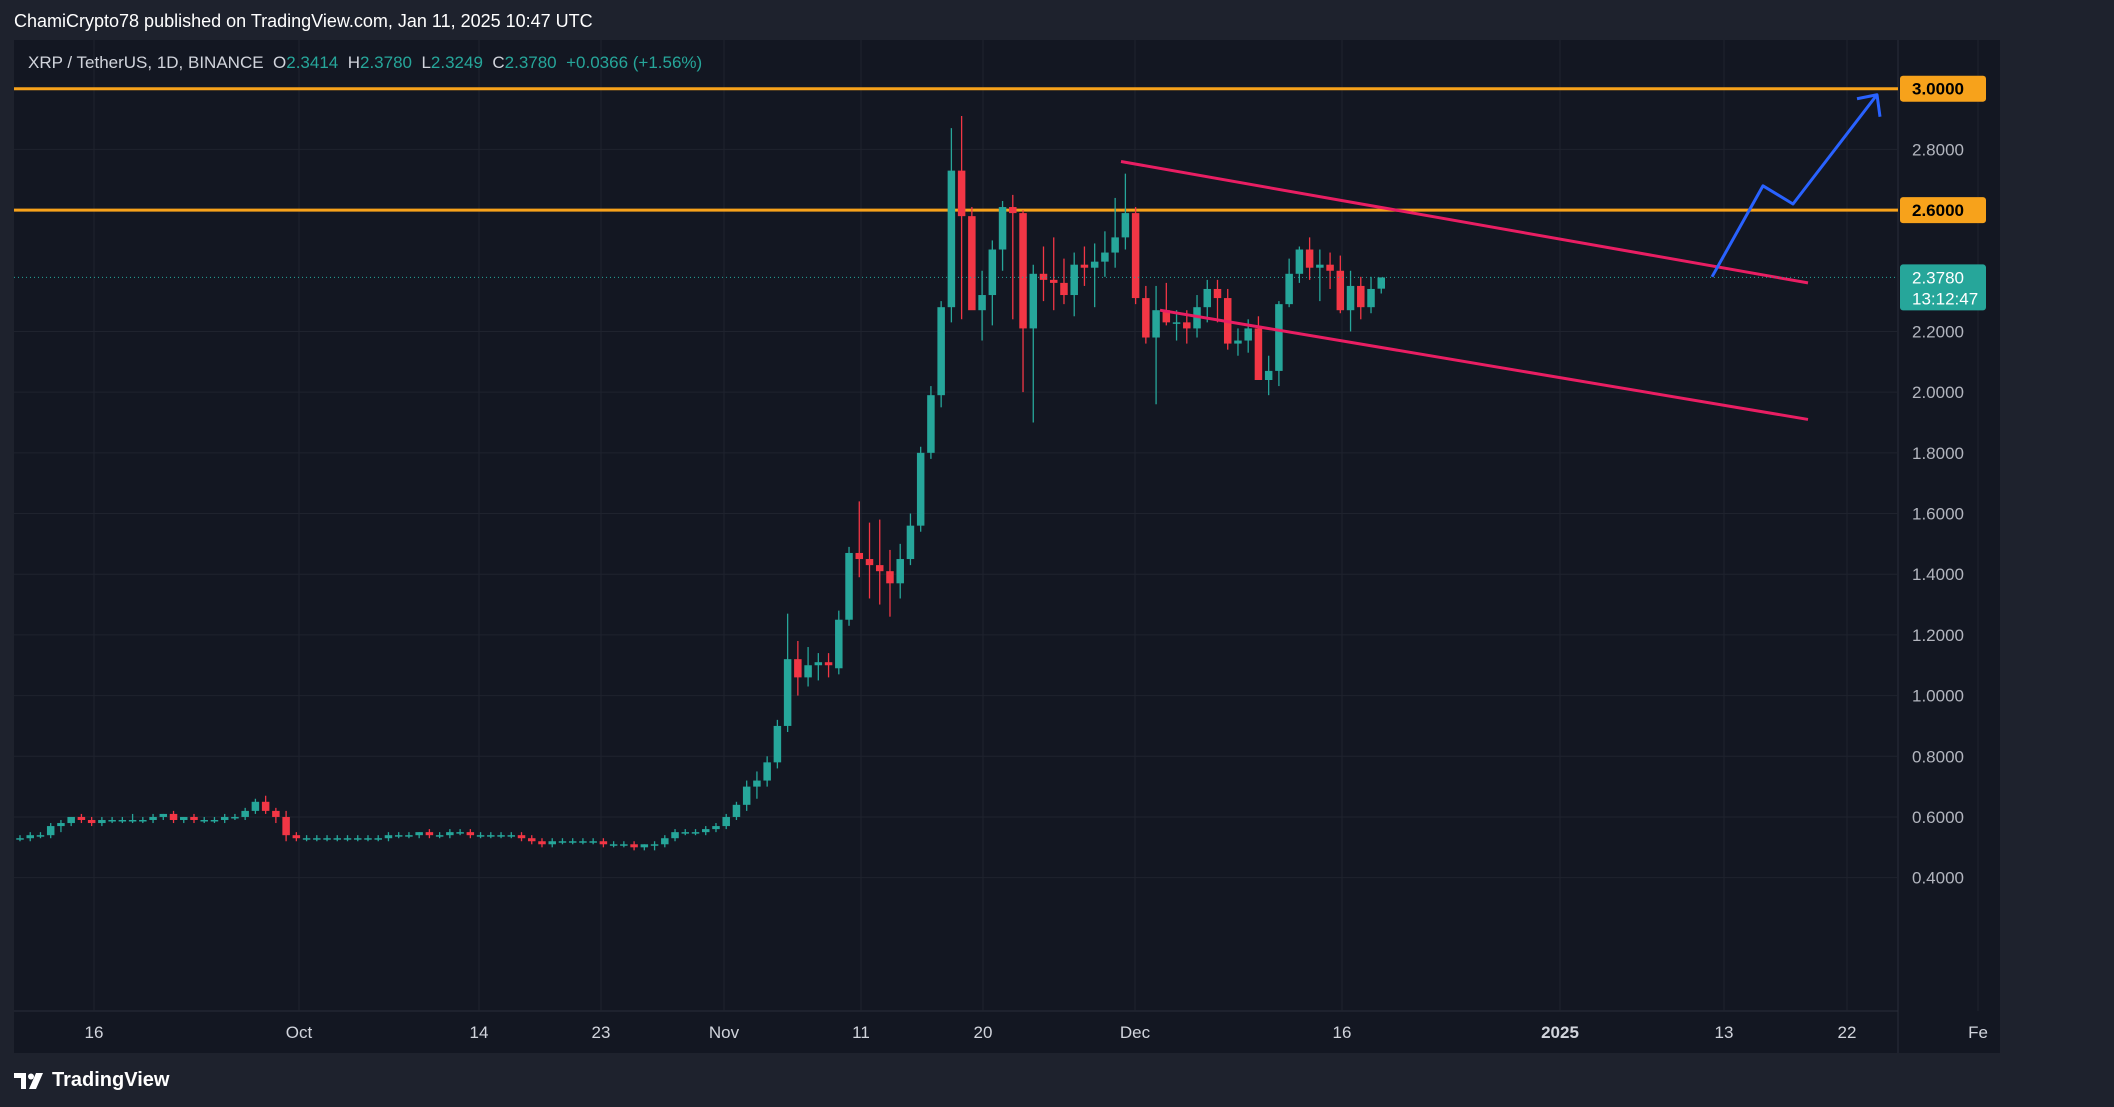 The height and width of the screenshot is (1107, 2114). What do you see at coordinates (1464, 222) in the screenshot?
I see `channel-upper-line` at bounding box center [1464, 222].